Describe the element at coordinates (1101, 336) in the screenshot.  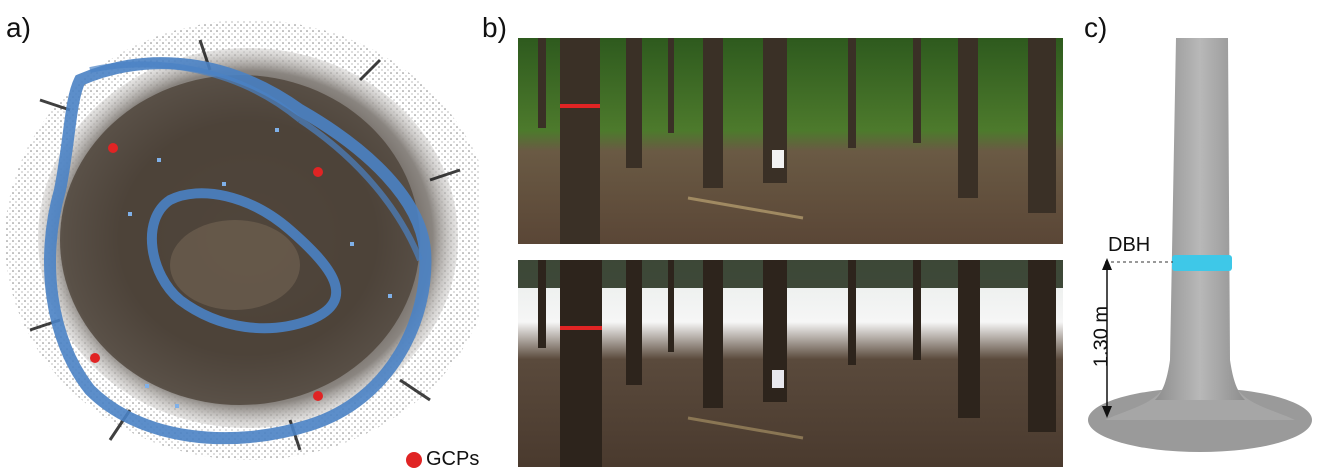
I see `height-label: 1.30 m` at that location.